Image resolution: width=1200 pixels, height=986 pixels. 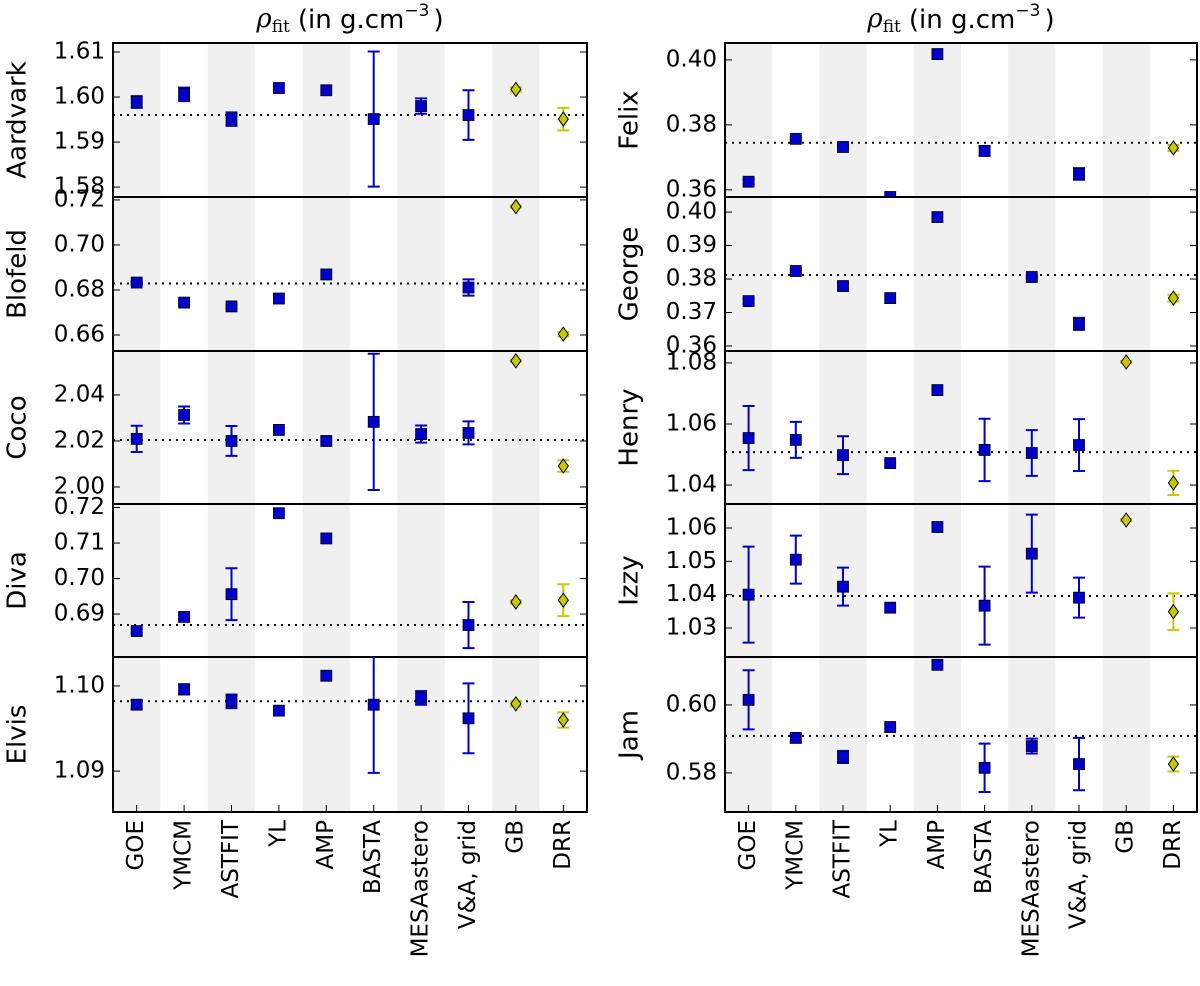 I want to click on y-tick-label: 0.68, so click(x=79, y=289).